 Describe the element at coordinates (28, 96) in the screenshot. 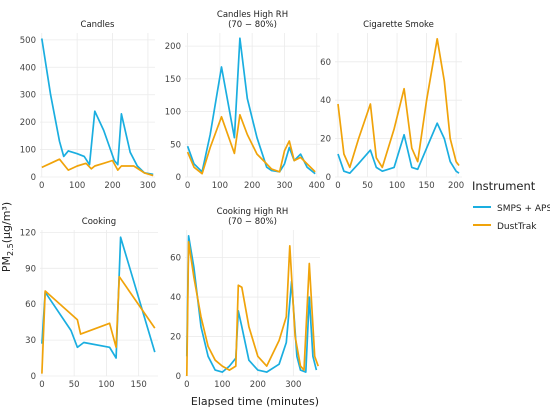

I see `y-tick-label: 300` at that location.